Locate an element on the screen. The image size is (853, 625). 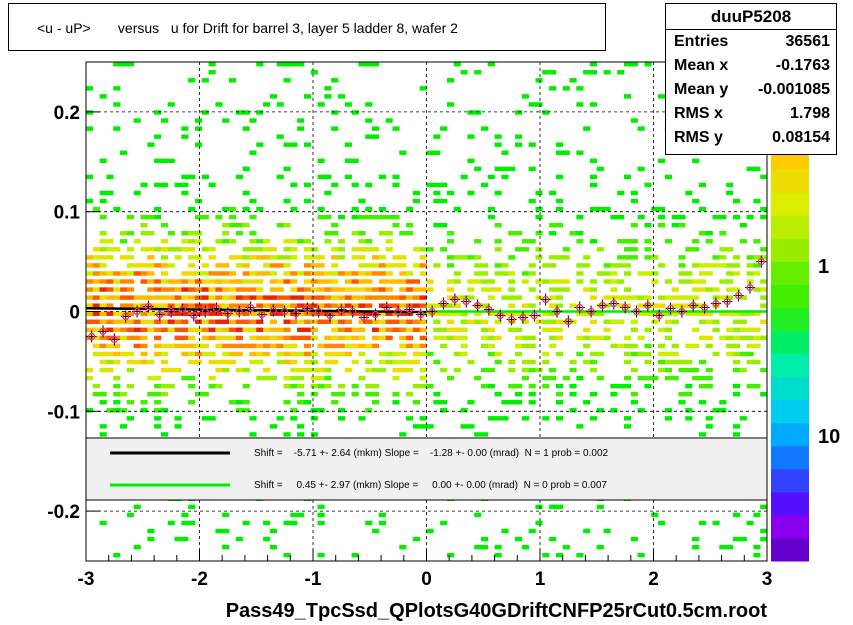
profile-points is located at coordinates (426, 300).